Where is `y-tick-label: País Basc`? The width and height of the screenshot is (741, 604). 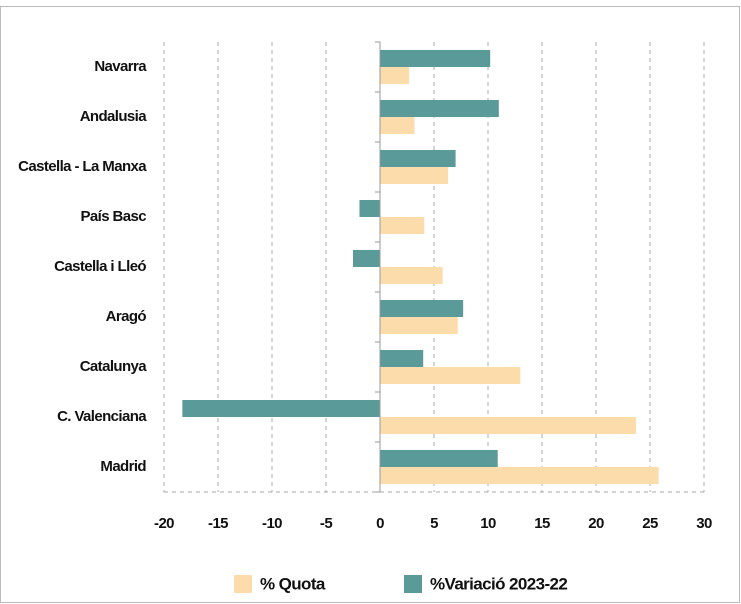
y-tick-label: País Basc is located at coordinates (114, 216).